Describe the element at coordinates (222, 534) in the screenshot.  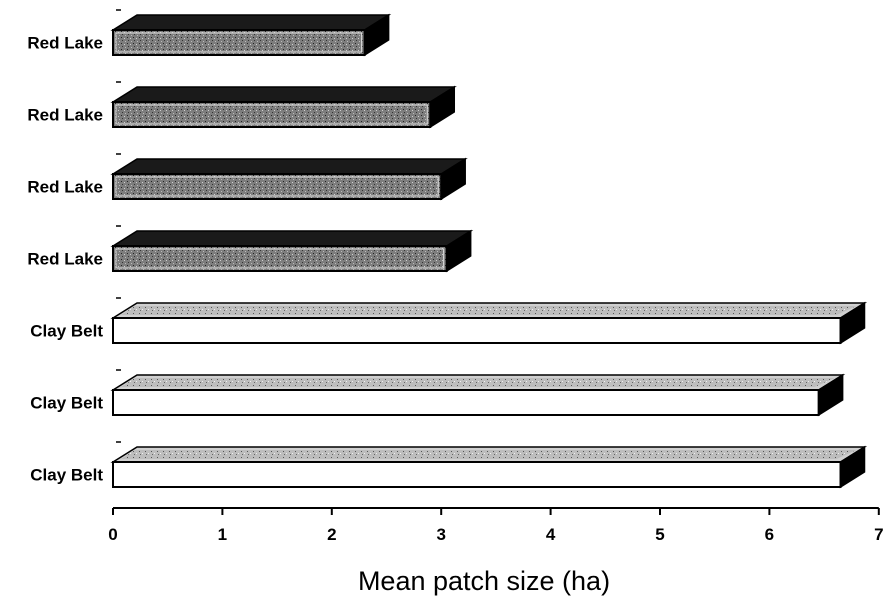
I see `x-tick-label: 1` at that location.